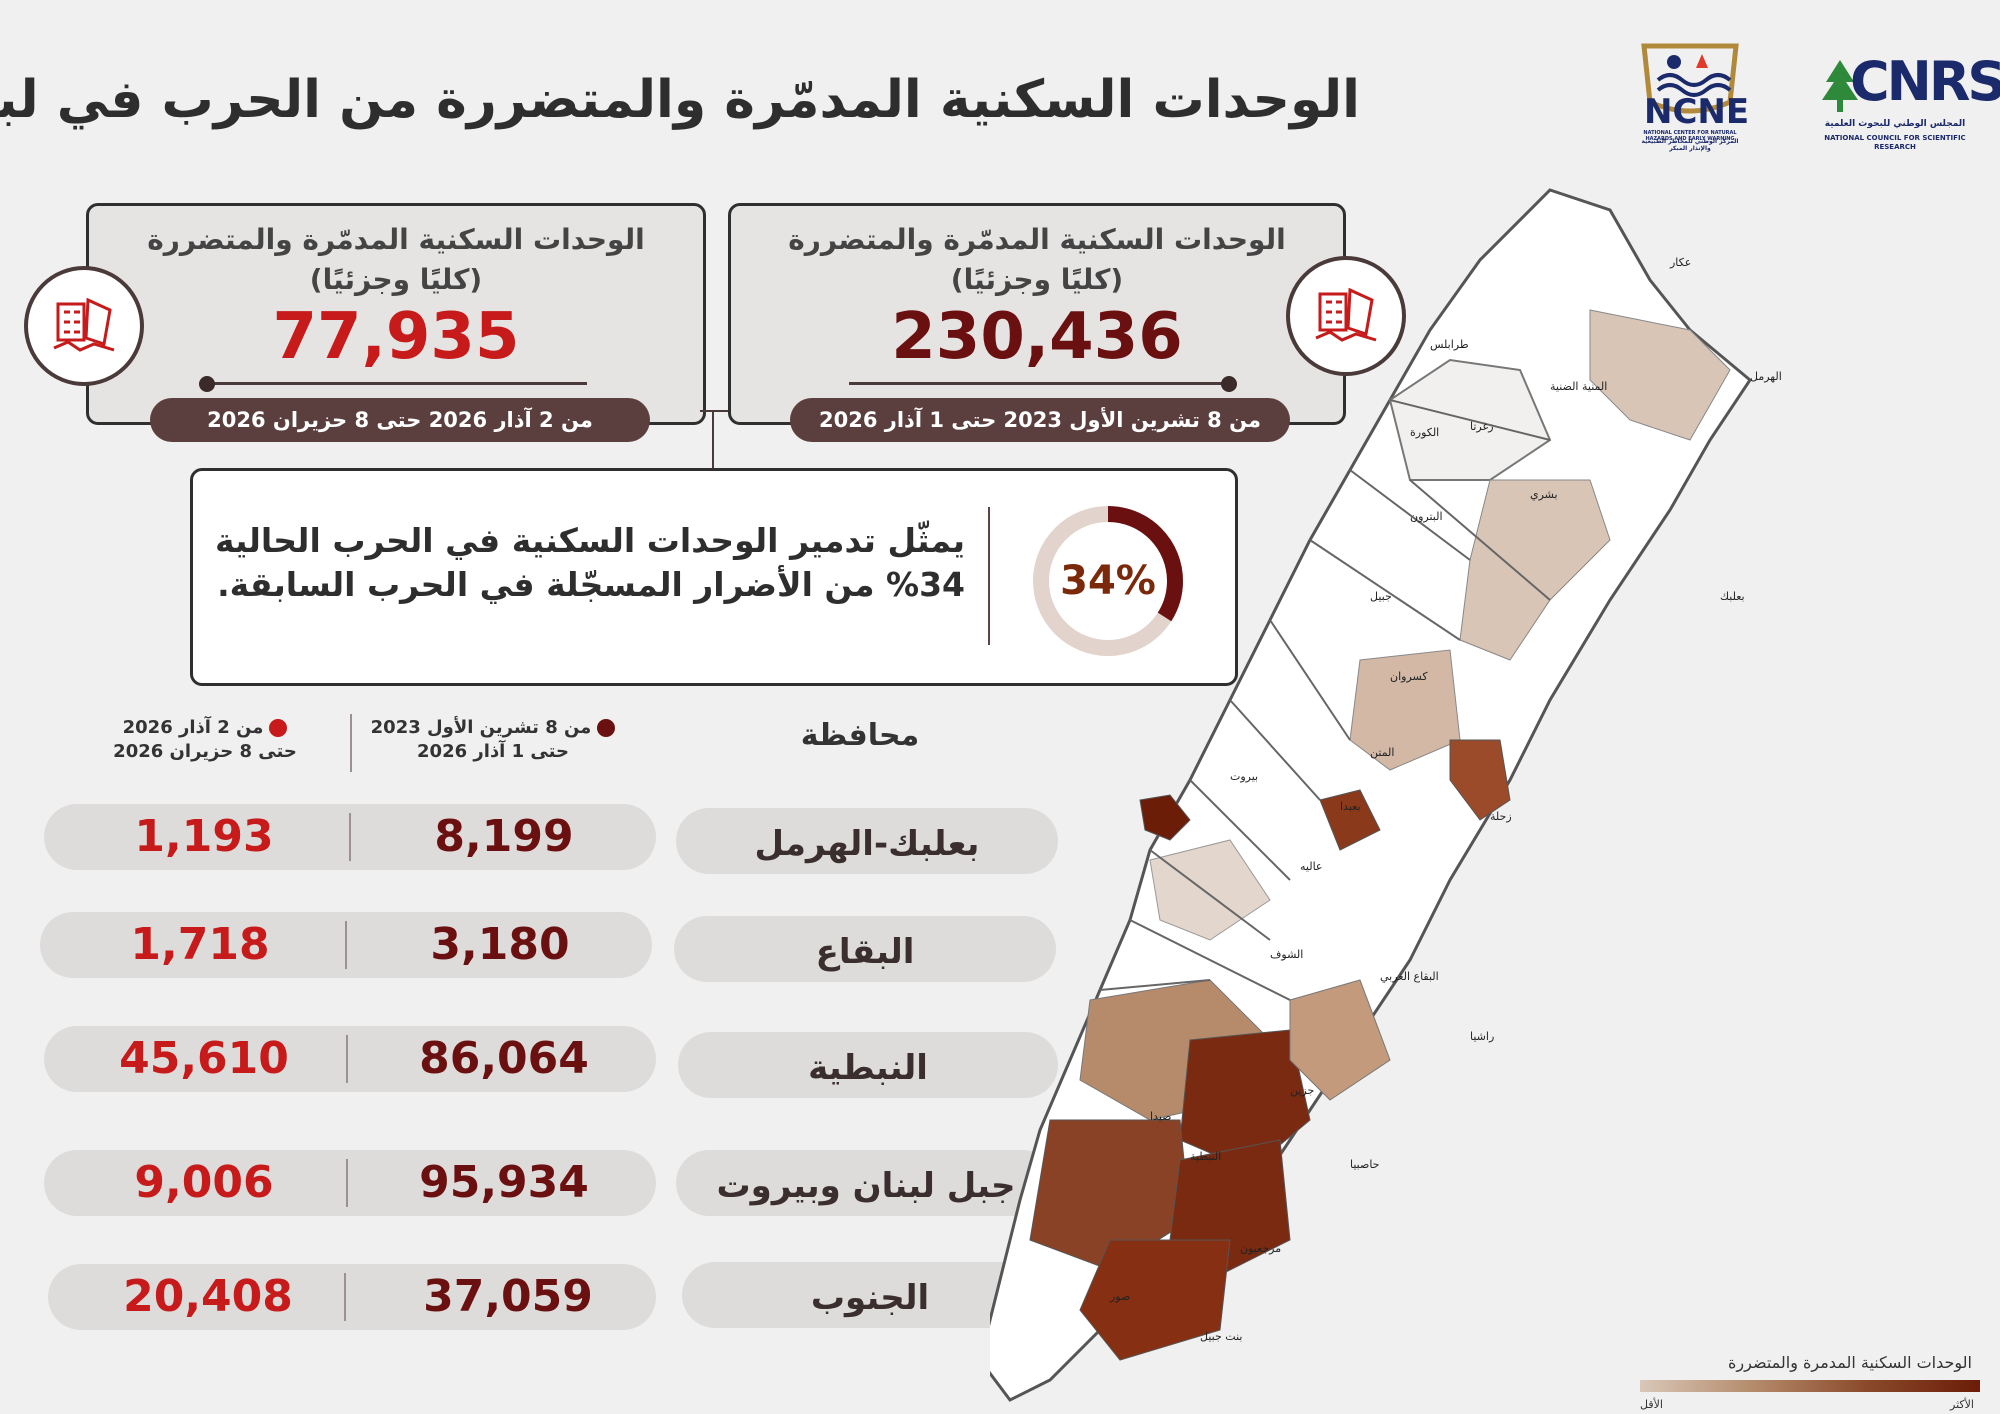 The height and width of the screenshot is (1414, 2000). What do you see at coordinates (350, 1059) in the screenshot?
I see `table-row: 45,610 86,064` at bounding box center [350, 1059].